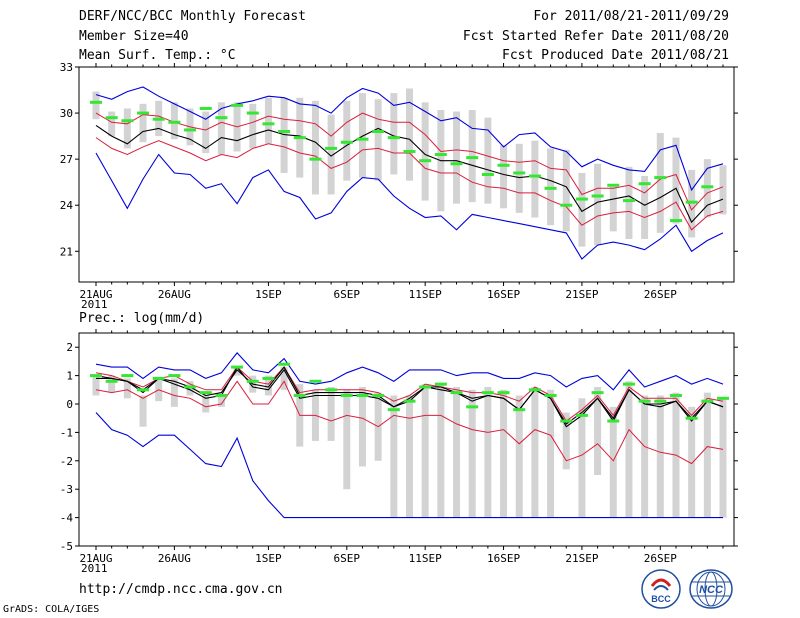 Image resolution: width=800 pixels, height=618 pixels. What do you see at coordinates (181, 589) in the screenshot?
I see `source-url: http://cmdp.ncc.cma.gov.cn` at bounding box center [181, 589].